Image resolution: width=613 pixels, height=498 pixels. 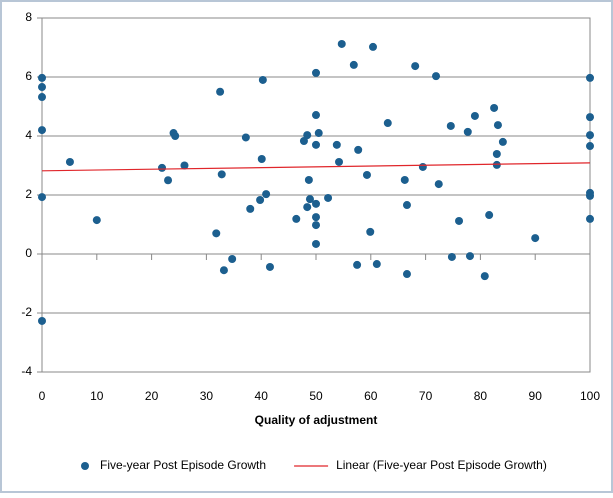 What do you see at coordinates (42, 396) in the screenshot?
I see `x-tick-label: 0` at bounding box center [42, 396].